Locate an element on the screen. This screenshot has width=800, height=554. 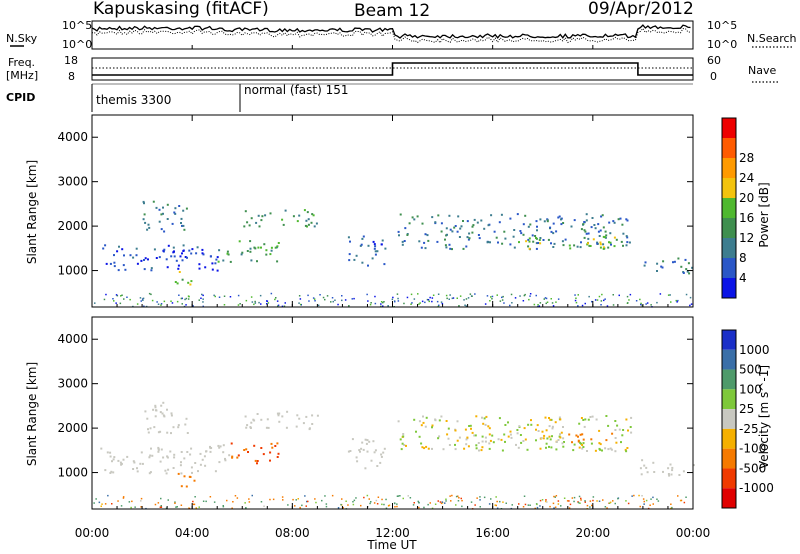
power-cbar-segment is located at coordinates (729, 208).